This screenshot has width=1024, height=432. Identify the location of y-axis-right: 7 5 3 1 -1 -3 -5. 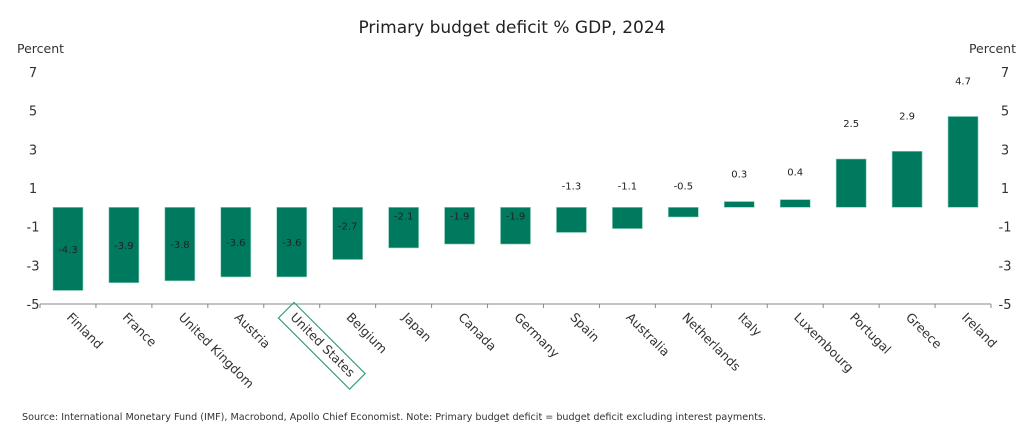
(1005, 189).